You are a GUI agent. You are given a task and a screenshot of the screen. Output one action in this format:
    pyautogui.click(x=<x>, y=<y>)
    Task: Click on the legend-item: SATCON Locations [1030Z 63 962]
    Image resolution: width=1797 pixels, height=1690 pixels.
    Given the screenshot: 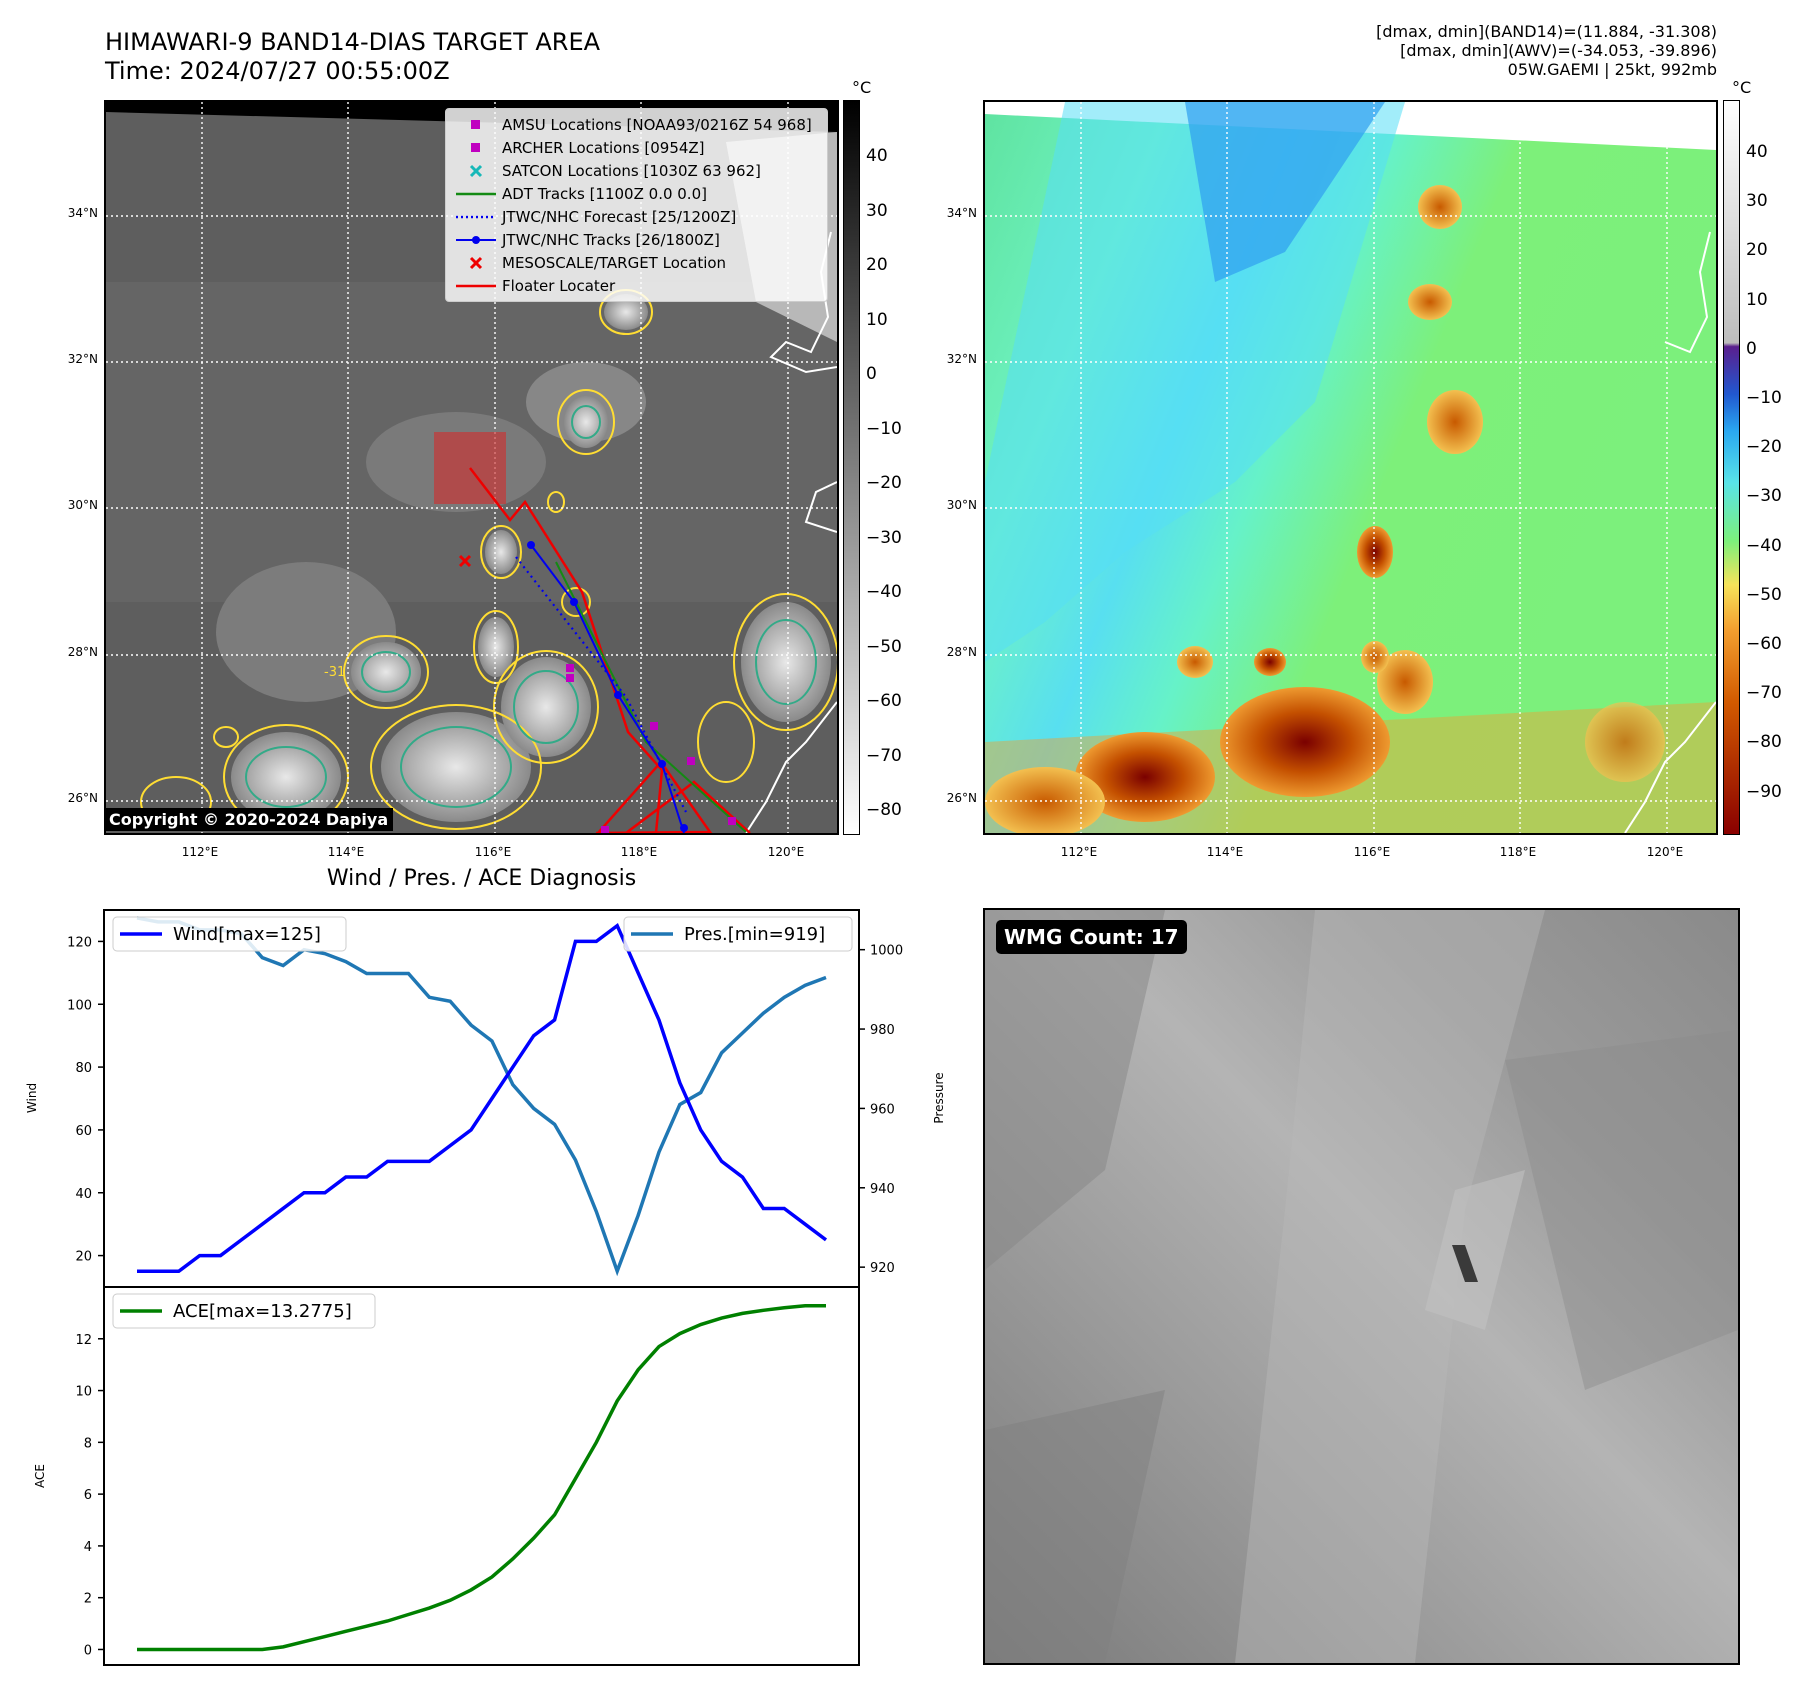 What is the action you would take?
    pyautogui.click(x=636, y=170)
    